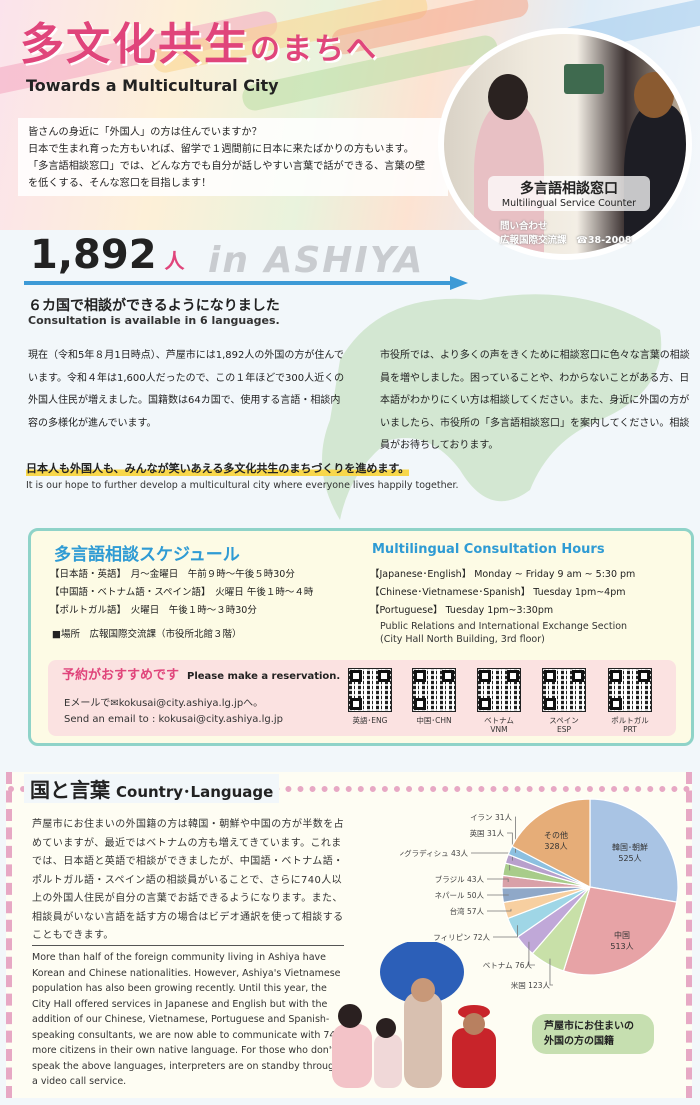 Image resolution: width=700 pixels, height=1105 pixels. What do you see at coordinates (531, 985) in the screenshot?
I see `slice-label: 米国 123人` at bounding box center [531, 985].